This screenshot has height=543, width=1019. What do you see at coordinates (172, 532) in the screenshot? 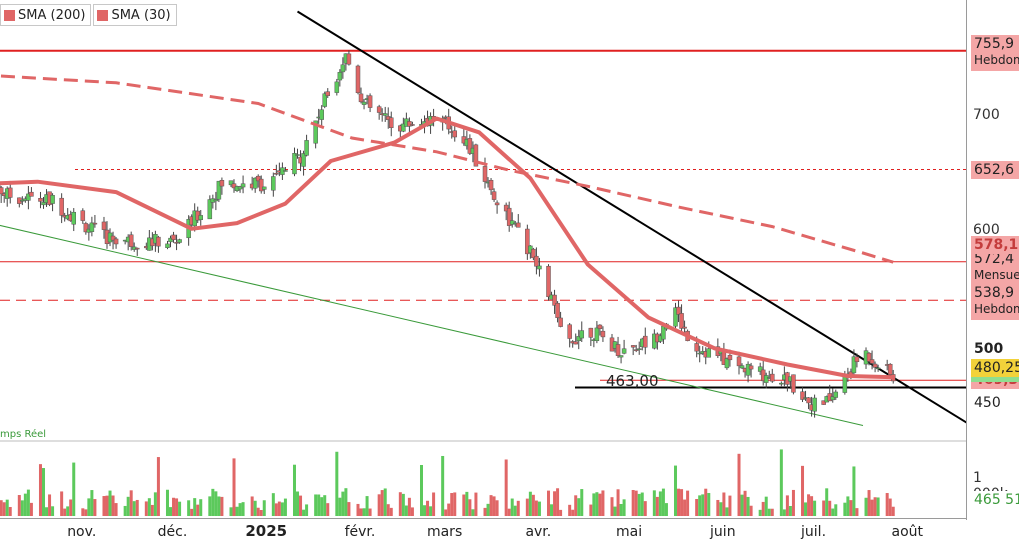
I see `date-label-1: déc.` at bounding box center [172, 532].